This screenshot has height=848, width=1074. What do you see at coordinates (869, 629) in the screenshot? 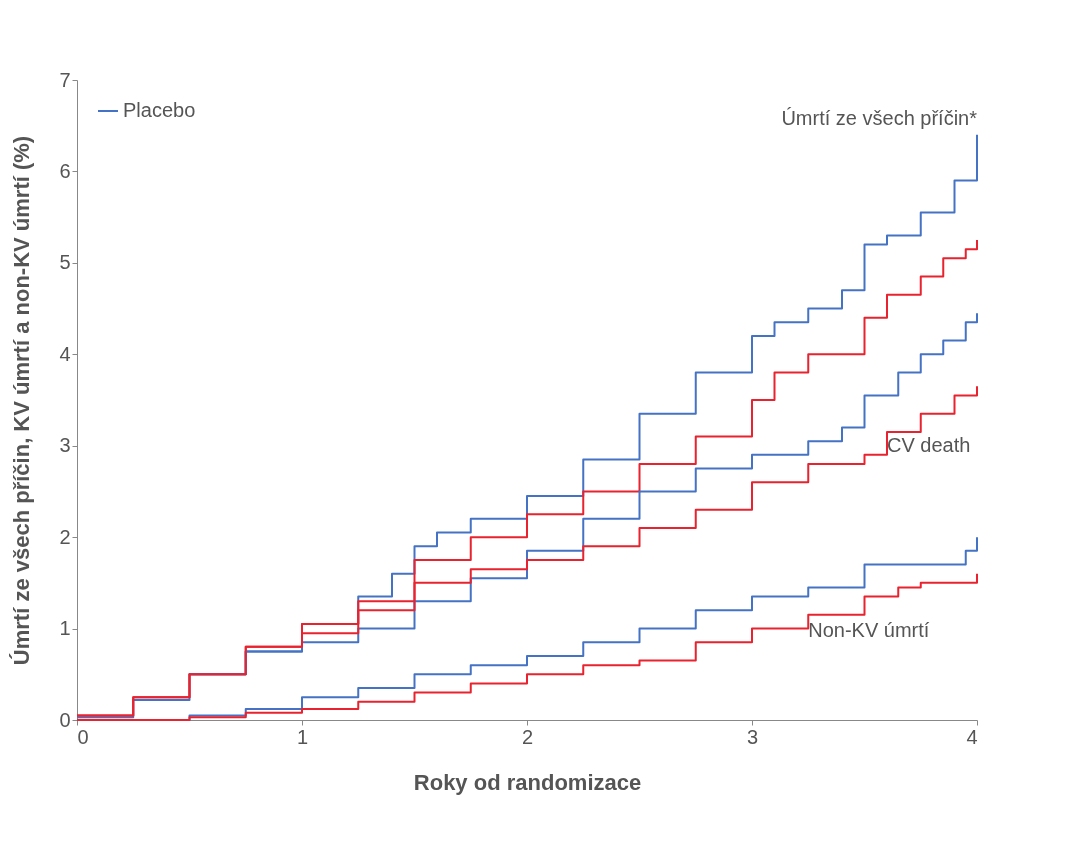
I see `annotation: Non-KV úmrtí` at bounding box center [869, 629].